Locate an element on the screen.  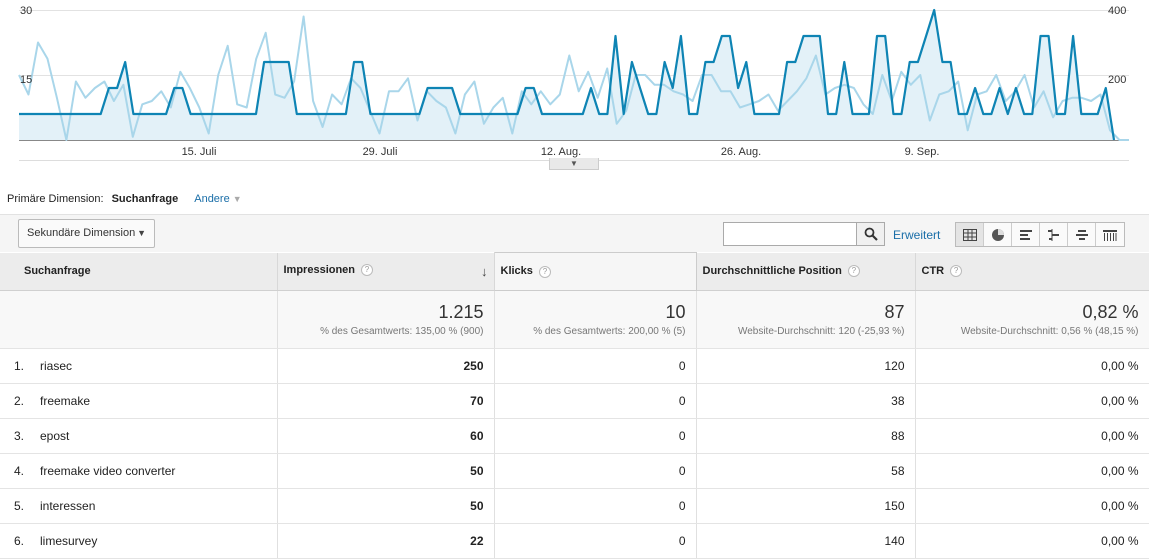
view-pivot-button is located at coordinates (1110, 234).